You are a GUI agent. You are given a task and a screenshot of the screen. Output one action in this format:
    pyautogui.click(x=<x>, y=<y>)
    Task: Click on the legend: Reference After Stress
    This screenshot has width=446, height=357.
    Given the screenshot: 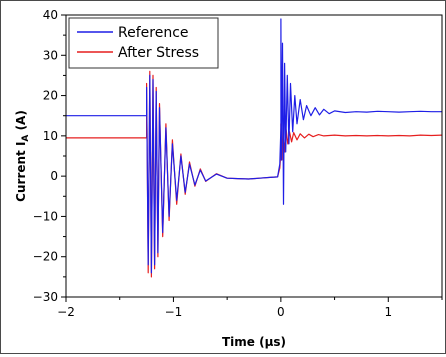 What is the action you would take?
    pyautogui.click(x=143, y=43)
    